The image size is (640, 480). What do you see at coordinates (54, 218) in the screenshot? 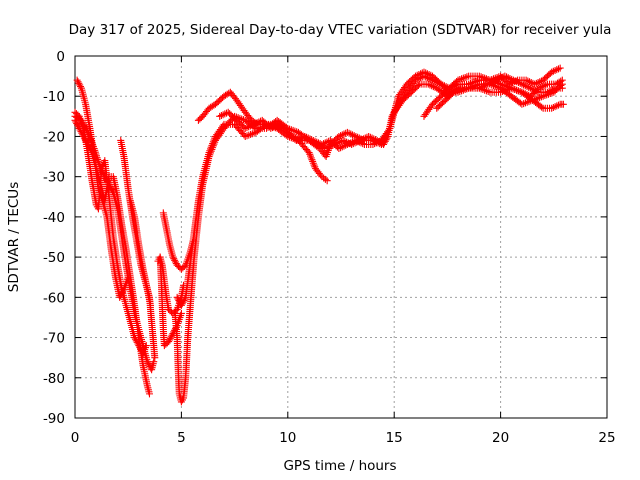
I see `y-tick-label: -40` at bounding box center [54, 218].